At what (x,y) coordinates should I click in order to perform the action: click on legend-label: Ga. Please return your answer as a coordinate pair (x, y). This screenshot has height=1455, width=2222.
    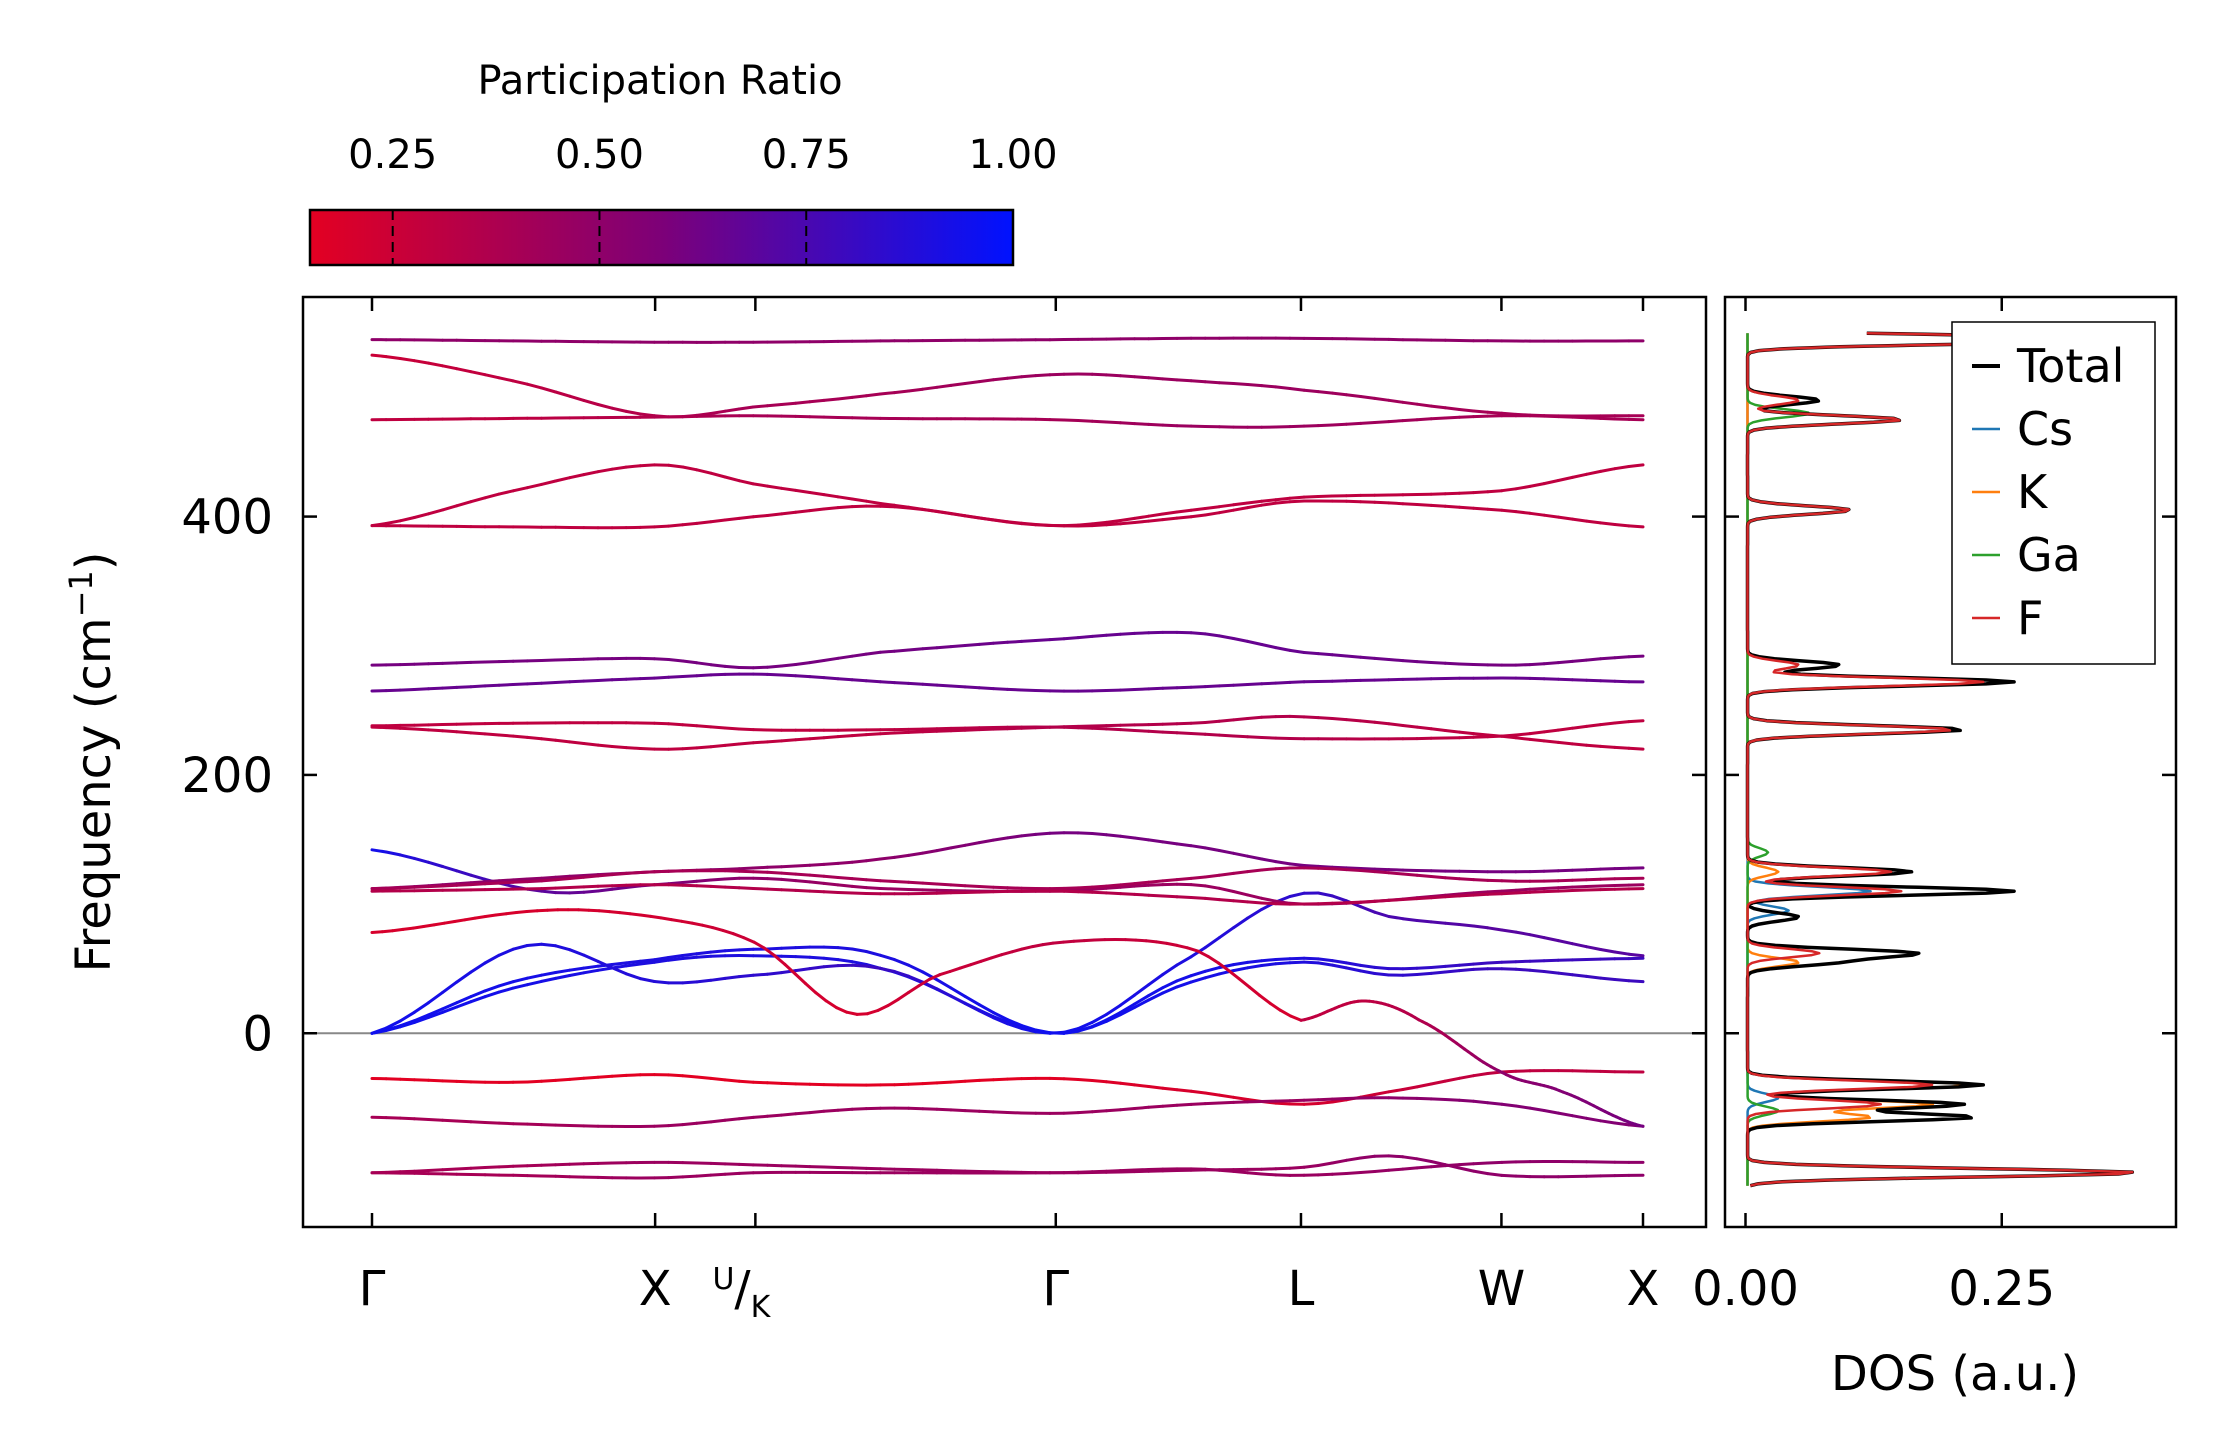
    Looking at the image, I should click on (2049, 555).